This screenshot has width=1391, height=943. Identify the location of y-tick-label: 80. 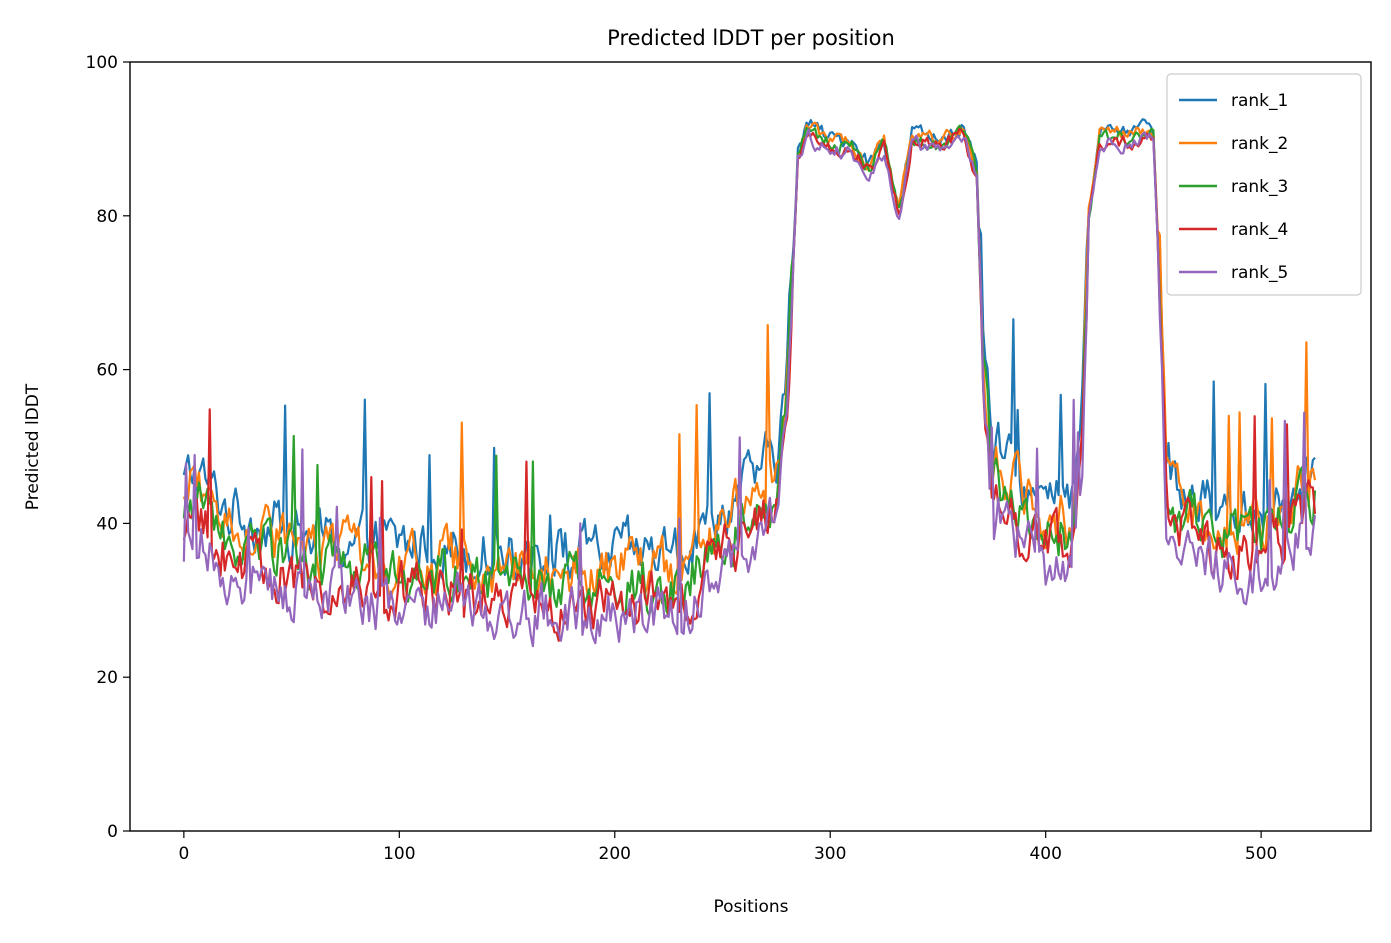
(107, 217).